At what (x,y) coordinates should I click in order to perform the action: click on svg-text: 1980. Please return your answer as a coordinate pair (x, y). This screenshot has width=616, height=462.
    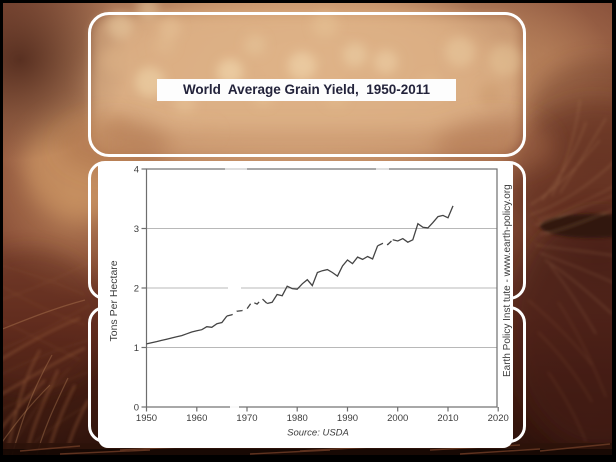
    Looking at the image, I should click on (297, 418).